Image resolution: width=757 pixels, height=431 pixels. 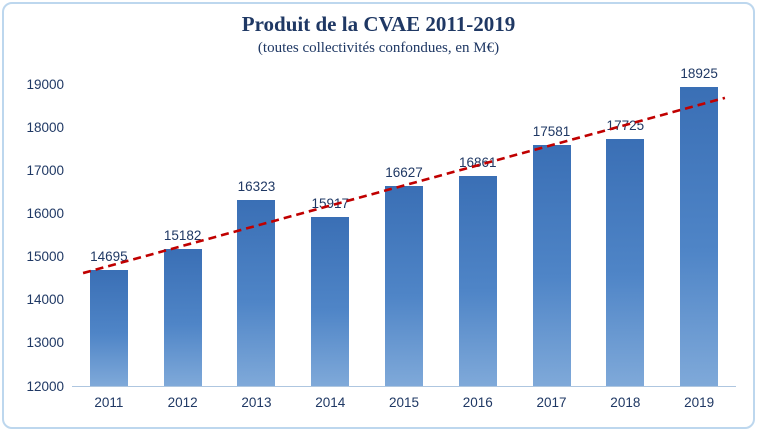 I want to click on bar-value-label: 16627, so click(x=404, y=173).